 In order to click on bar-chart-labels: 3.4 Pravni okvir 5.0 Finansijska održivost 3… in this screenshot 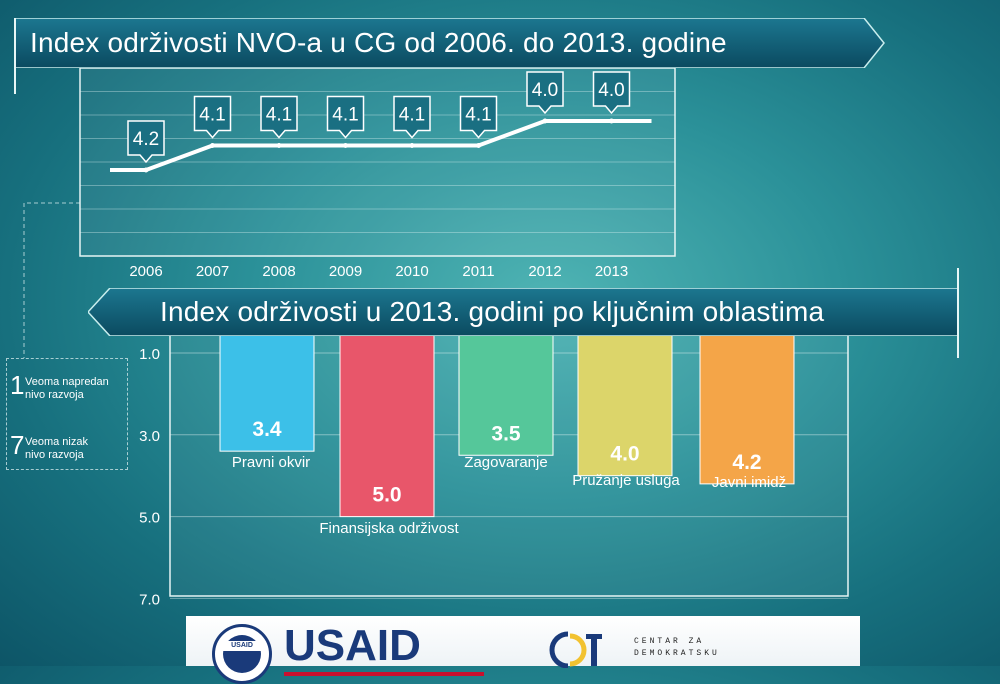, I will do `click(509, 477)`.